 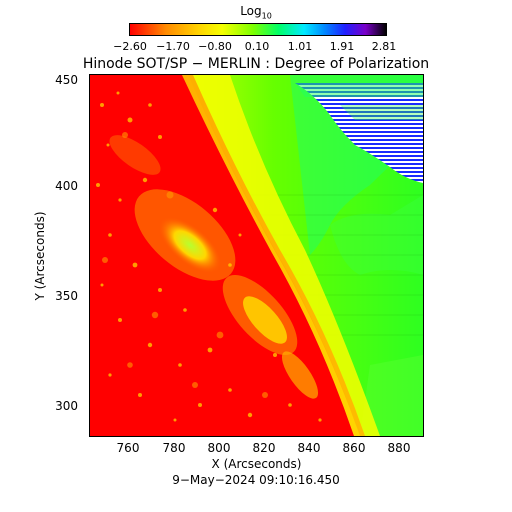 I want to click on x-tick-label: 760, so click(x=128, y=448).